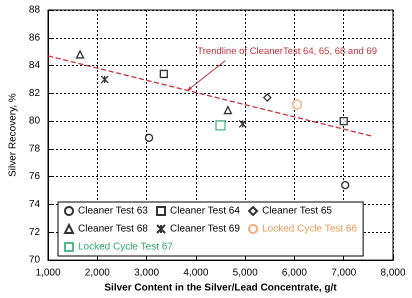  I want to click on y-tick-label: 74, so click(34, 204).